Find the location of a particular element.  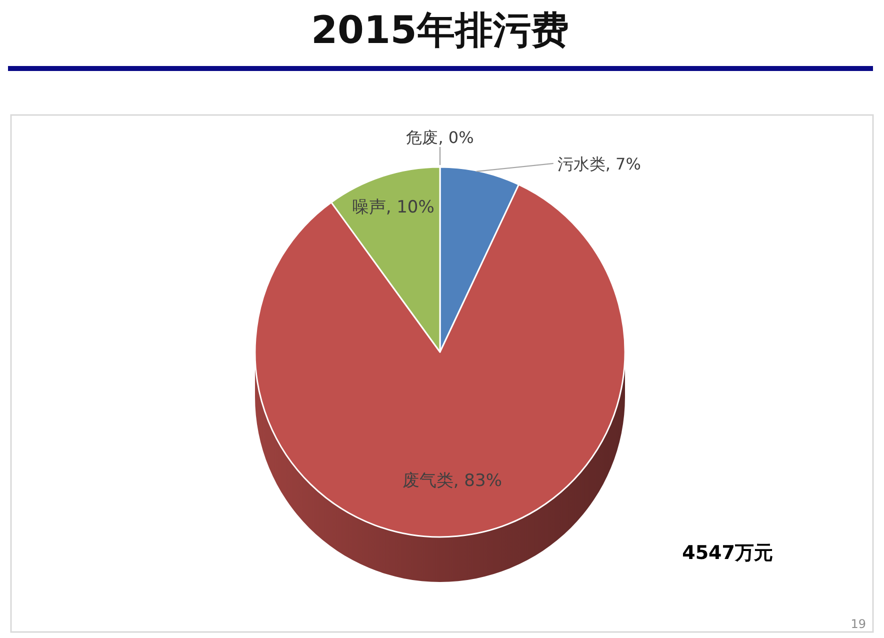

chart-title: 2015年排污费 is located at coordinates (440, 30).